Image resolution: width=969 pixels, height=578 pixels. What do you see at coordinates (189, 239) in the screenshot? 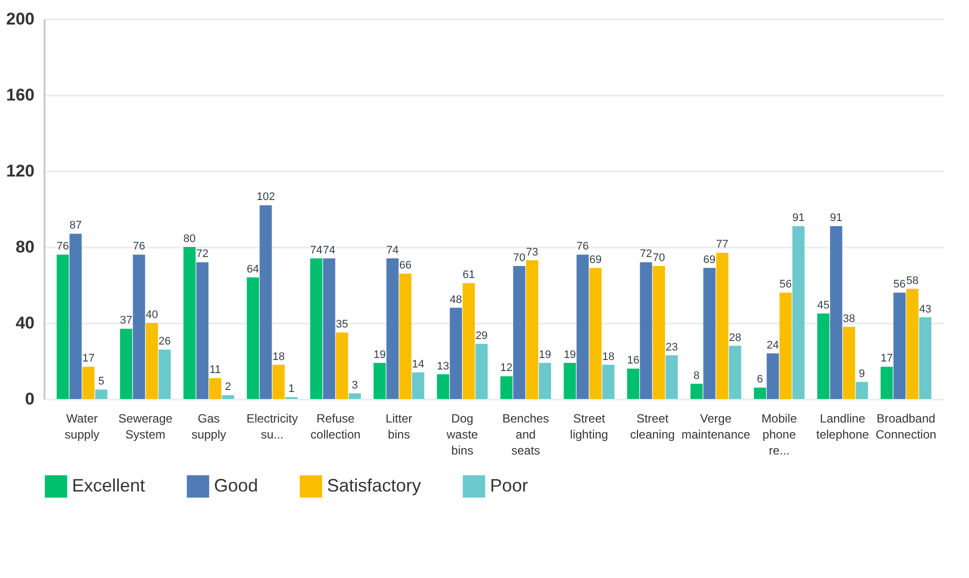
I see `data-label: 80` at bounding box center [189, 239].